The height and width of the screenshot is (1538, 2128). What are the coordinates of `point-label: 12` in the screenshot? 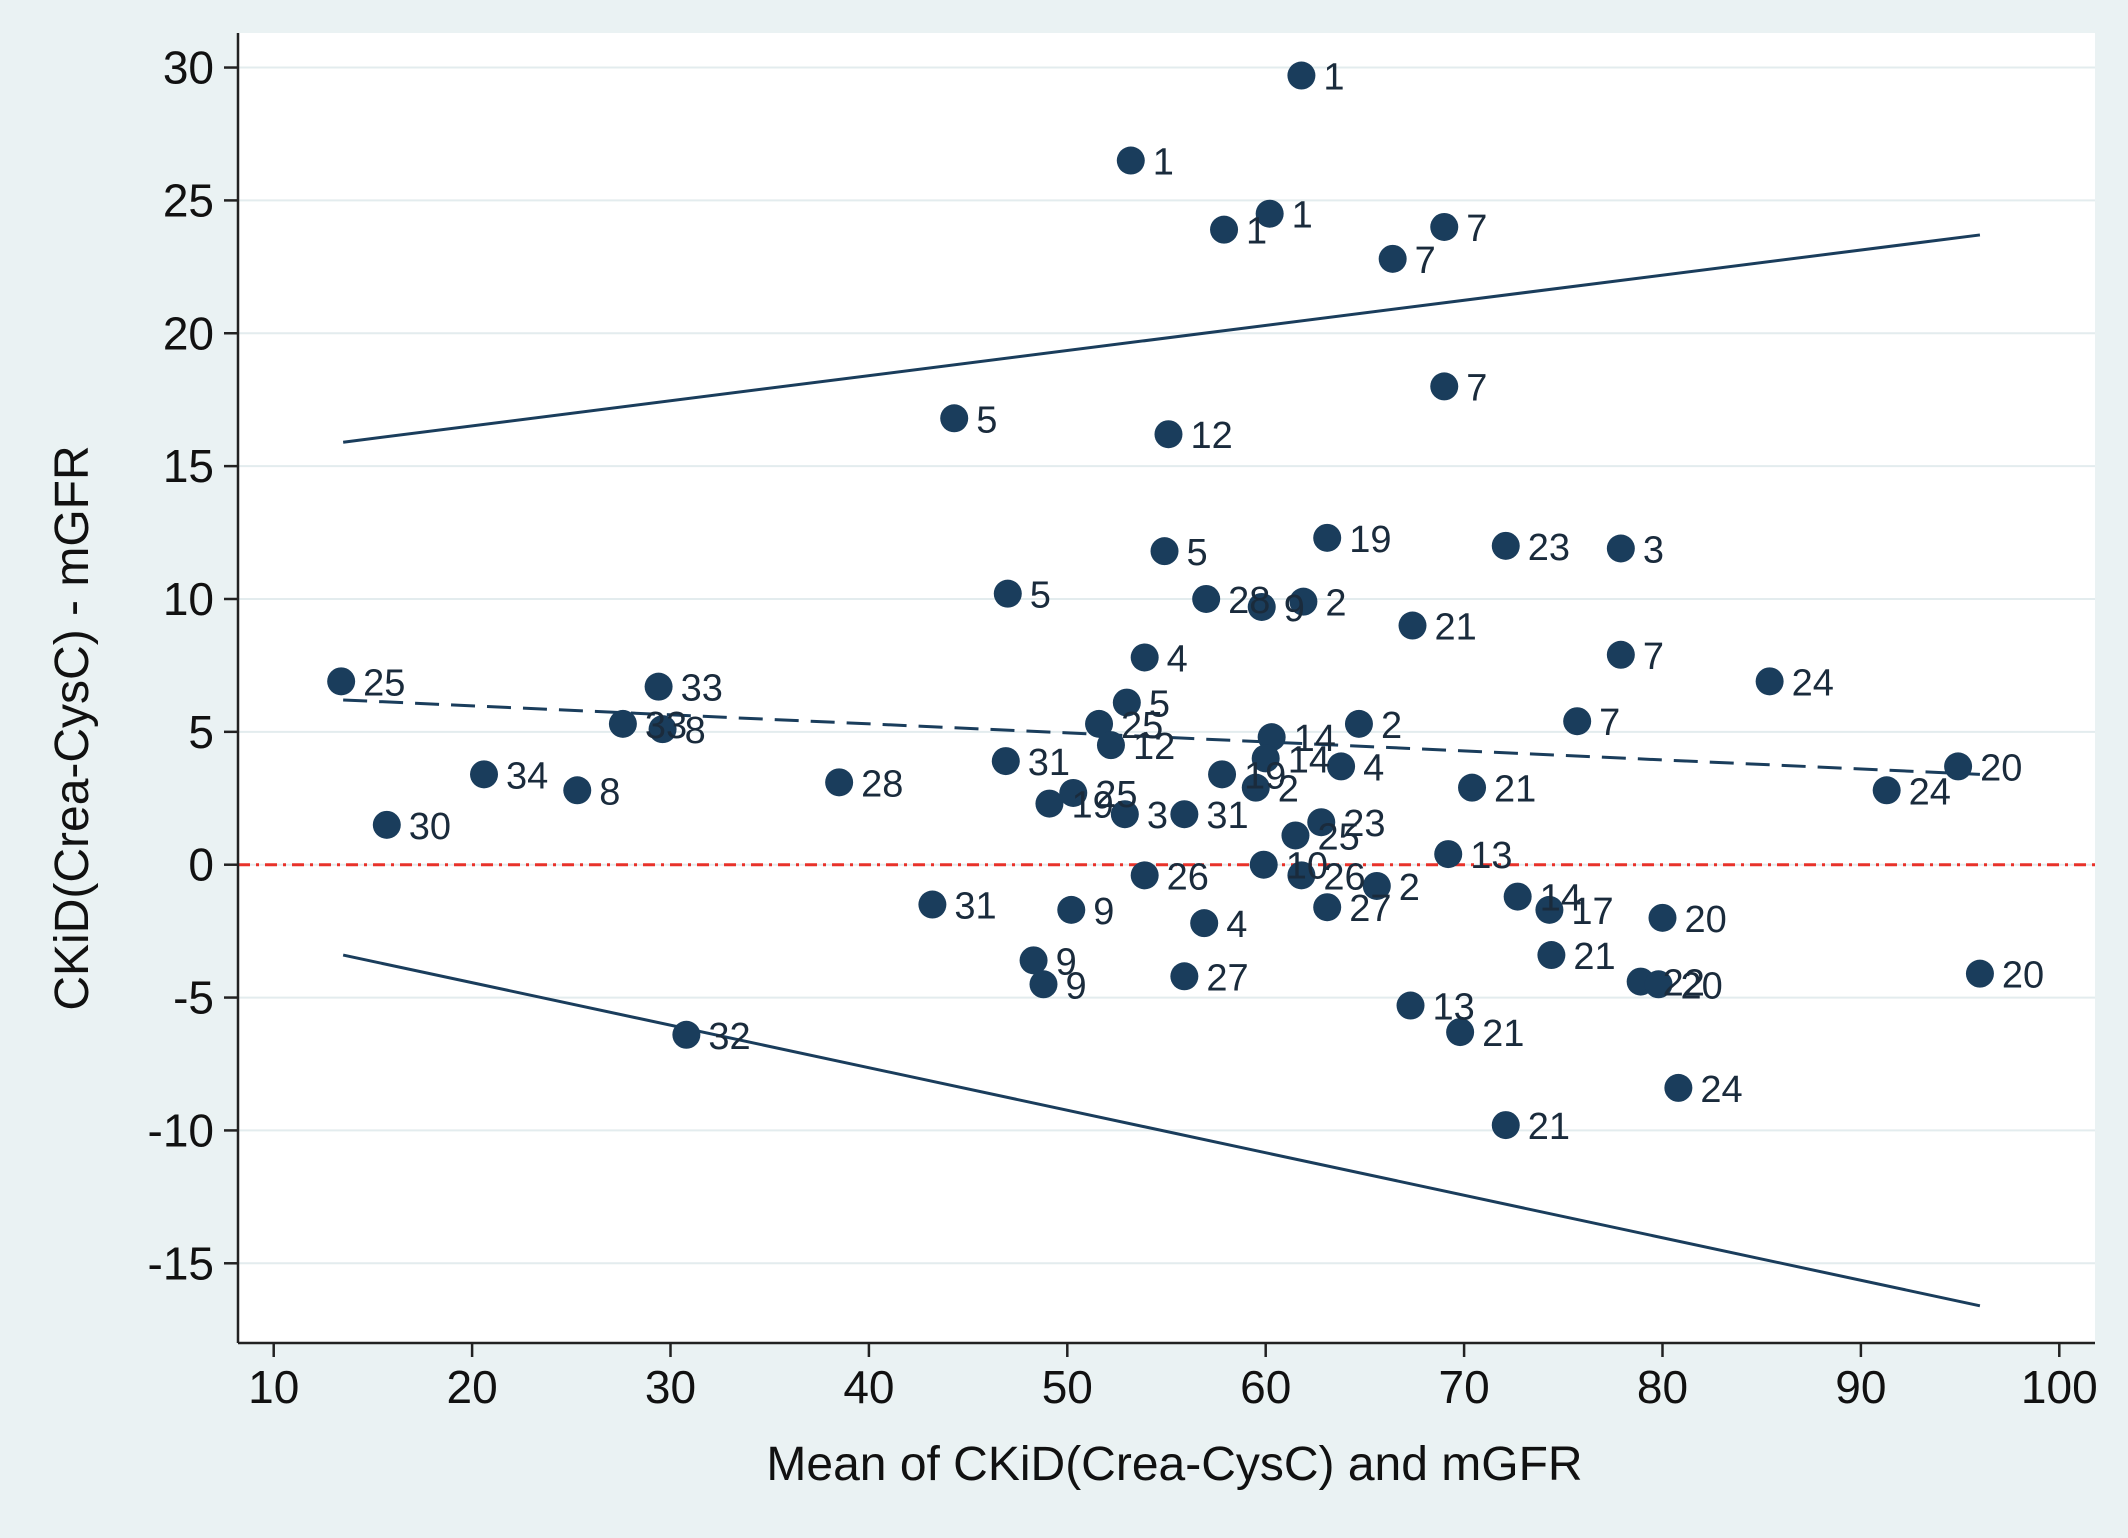 It's located at (1154, 747).